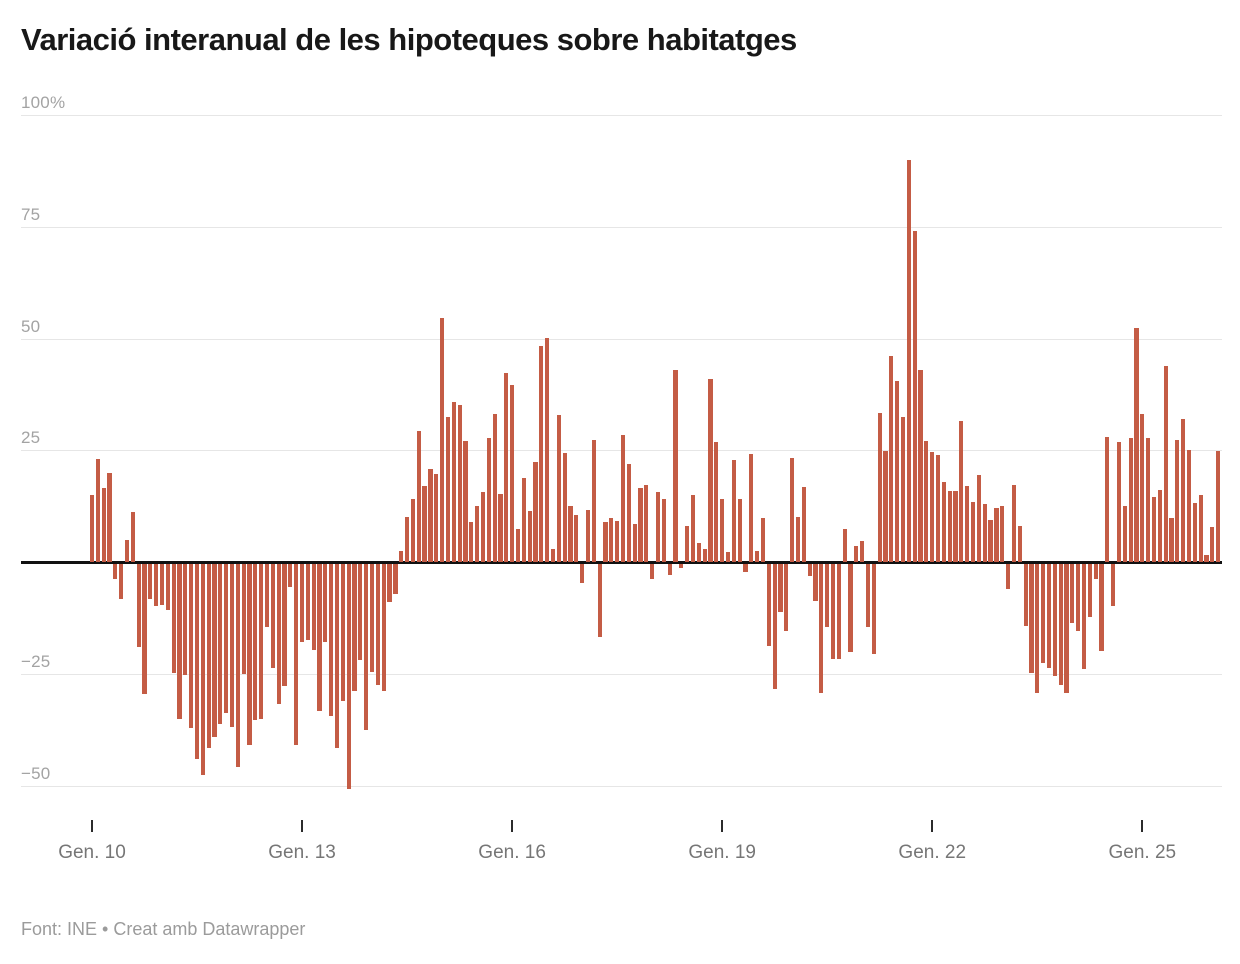 This screenshot has width=1240, height=964. I want to click on gridline--25, so click(621, 674).